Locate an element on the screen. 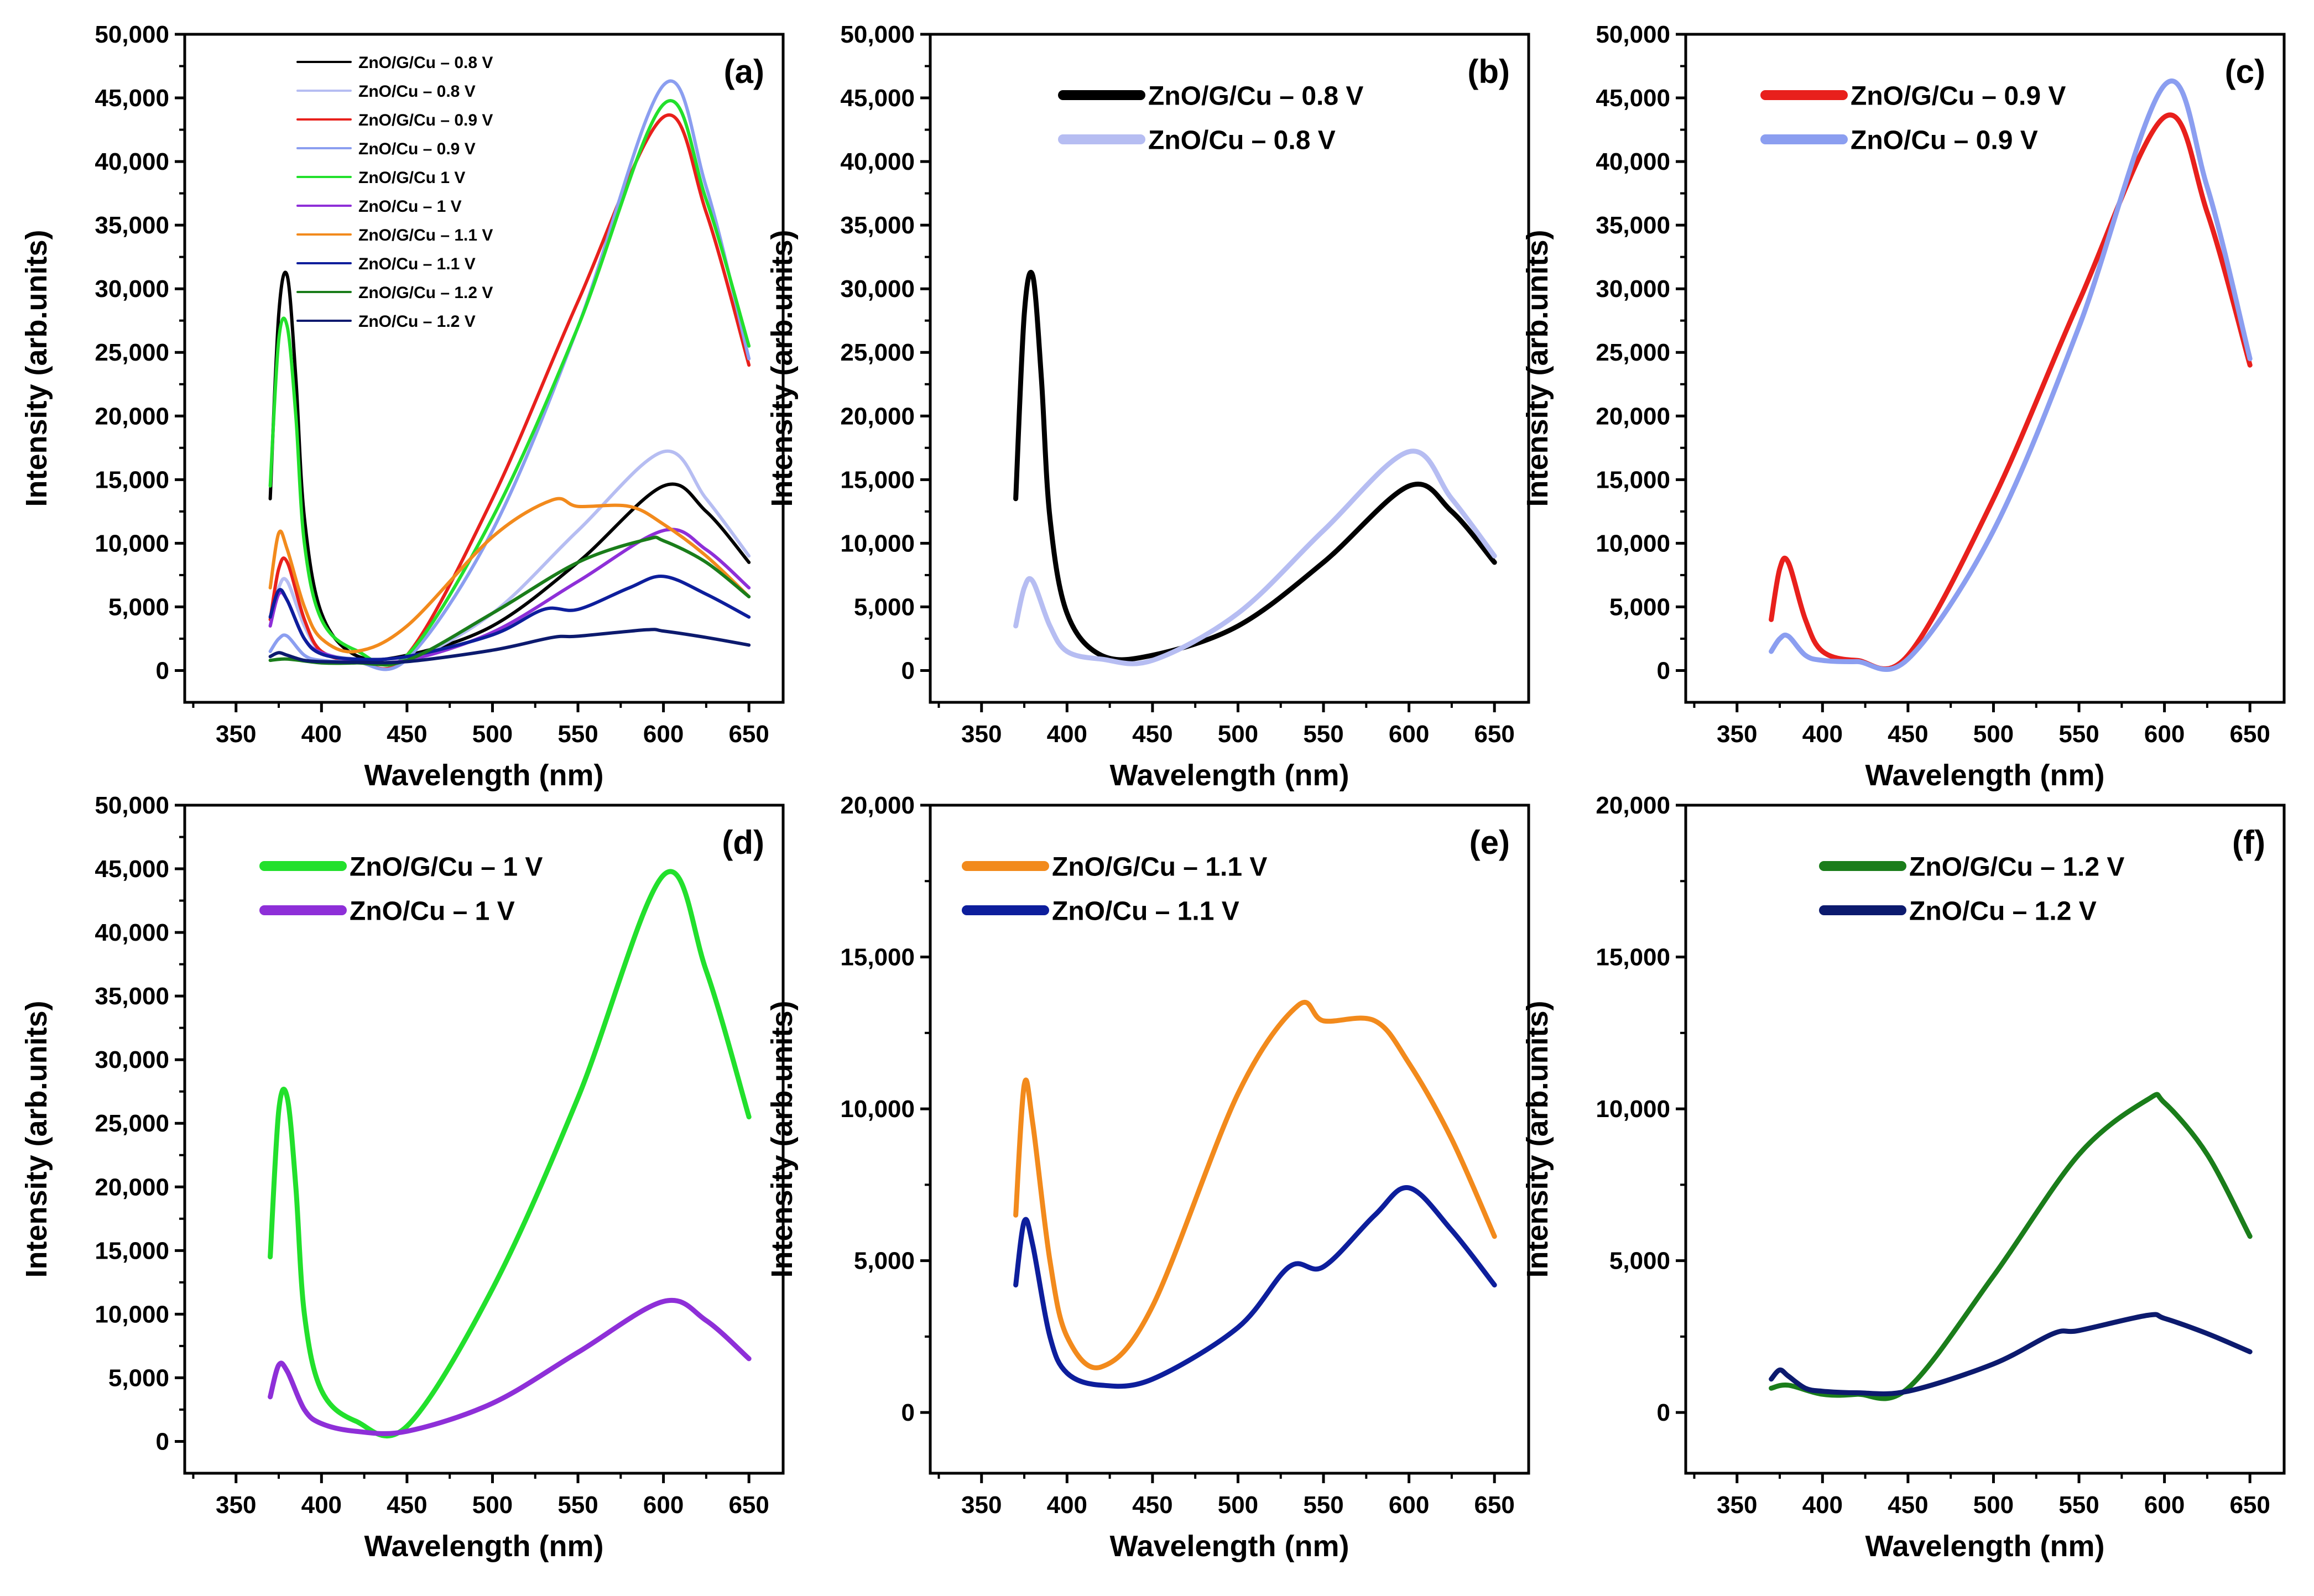 The image size is (2314, 1596). x-tick-label: 350 is located at coordinates (1737, 734).